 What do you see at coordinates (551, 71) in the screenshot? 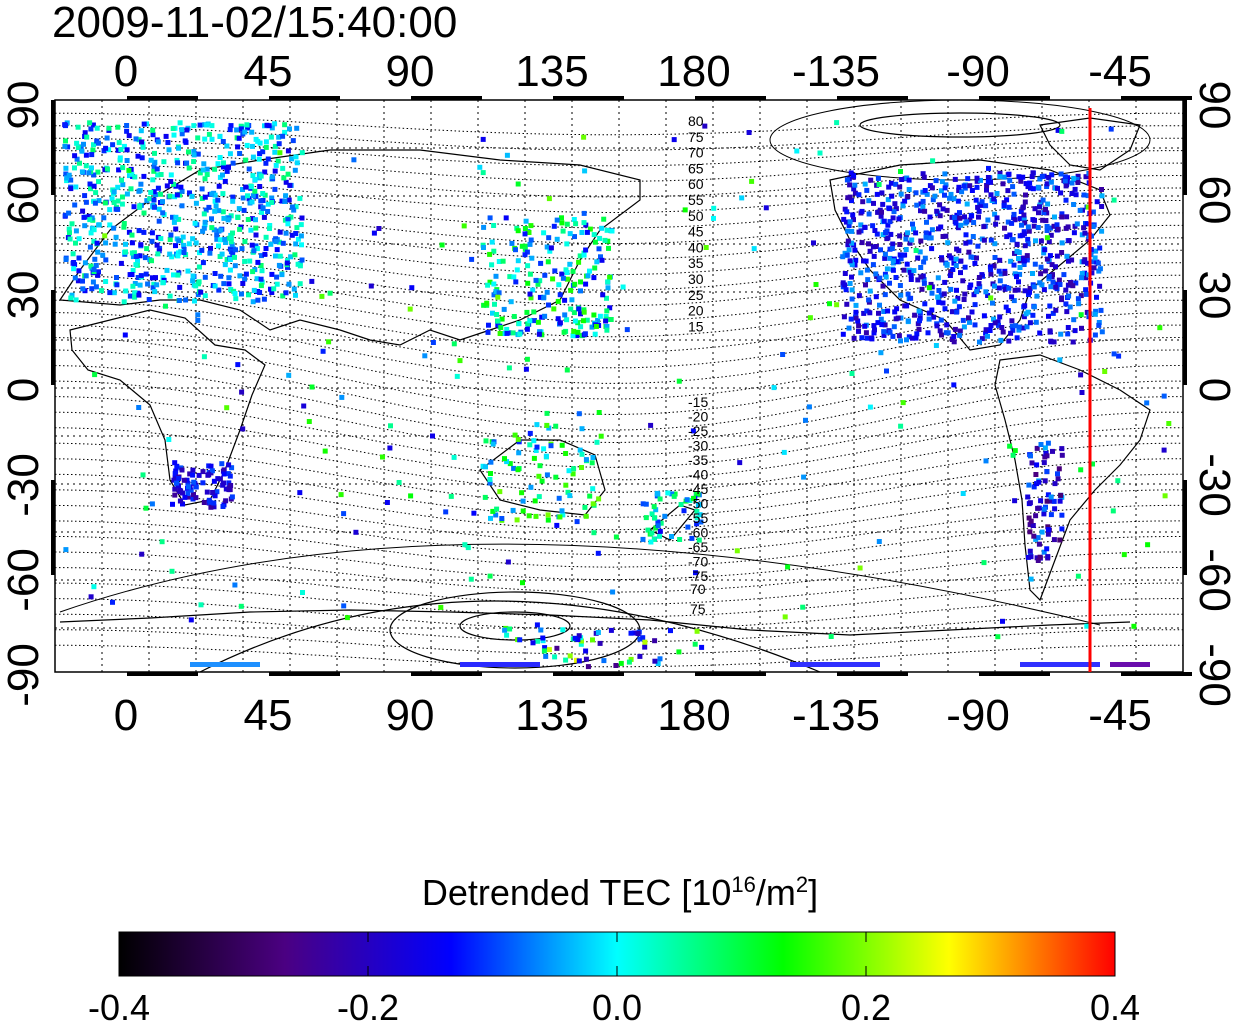
I see `top-lon-label: 135` at bounding box center [551, 71].